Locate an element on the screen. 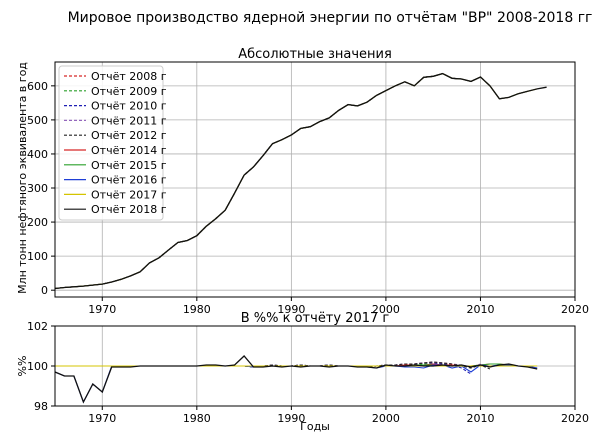 Image resolution: width=600 pixels, height=443 pixels. legend-entry: Отчёт 2009 г is located at coordinates (129, 91).